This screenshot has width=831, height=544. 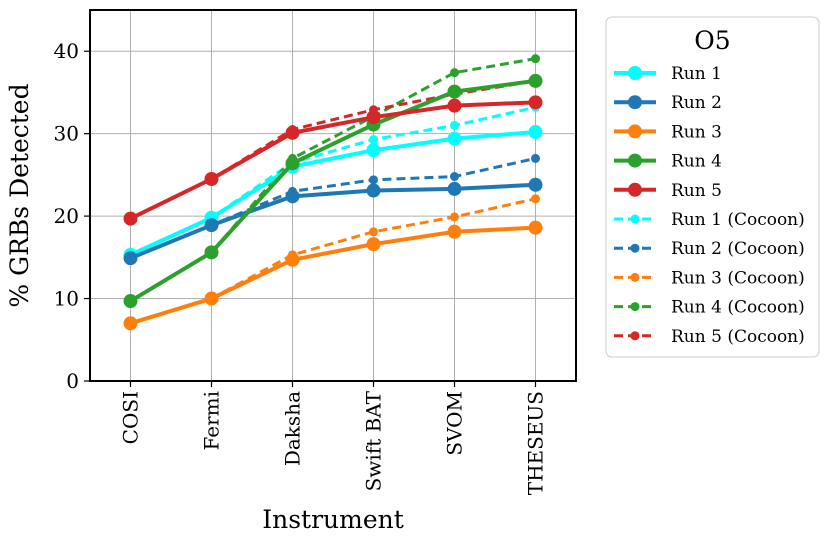 What do you see at coordinates (696, 191) in the screenshot?
I see `legend-label: Run 5` at bounding box center [696, 191].